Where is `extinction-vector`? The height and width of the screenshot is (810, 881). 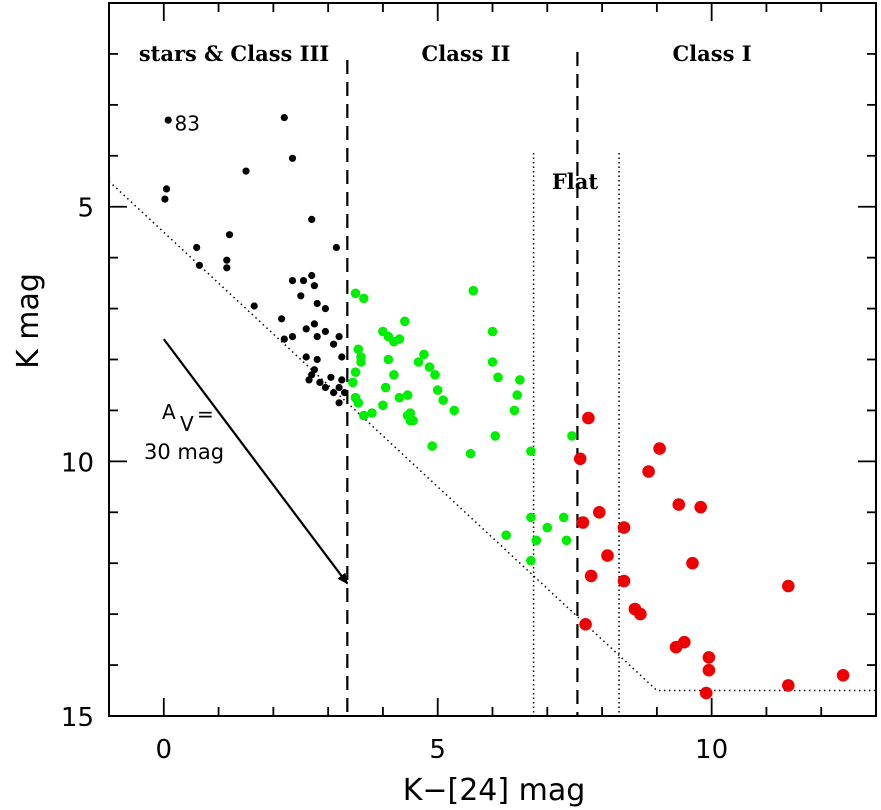
extinction-vector is located at coordinates (255, 461).